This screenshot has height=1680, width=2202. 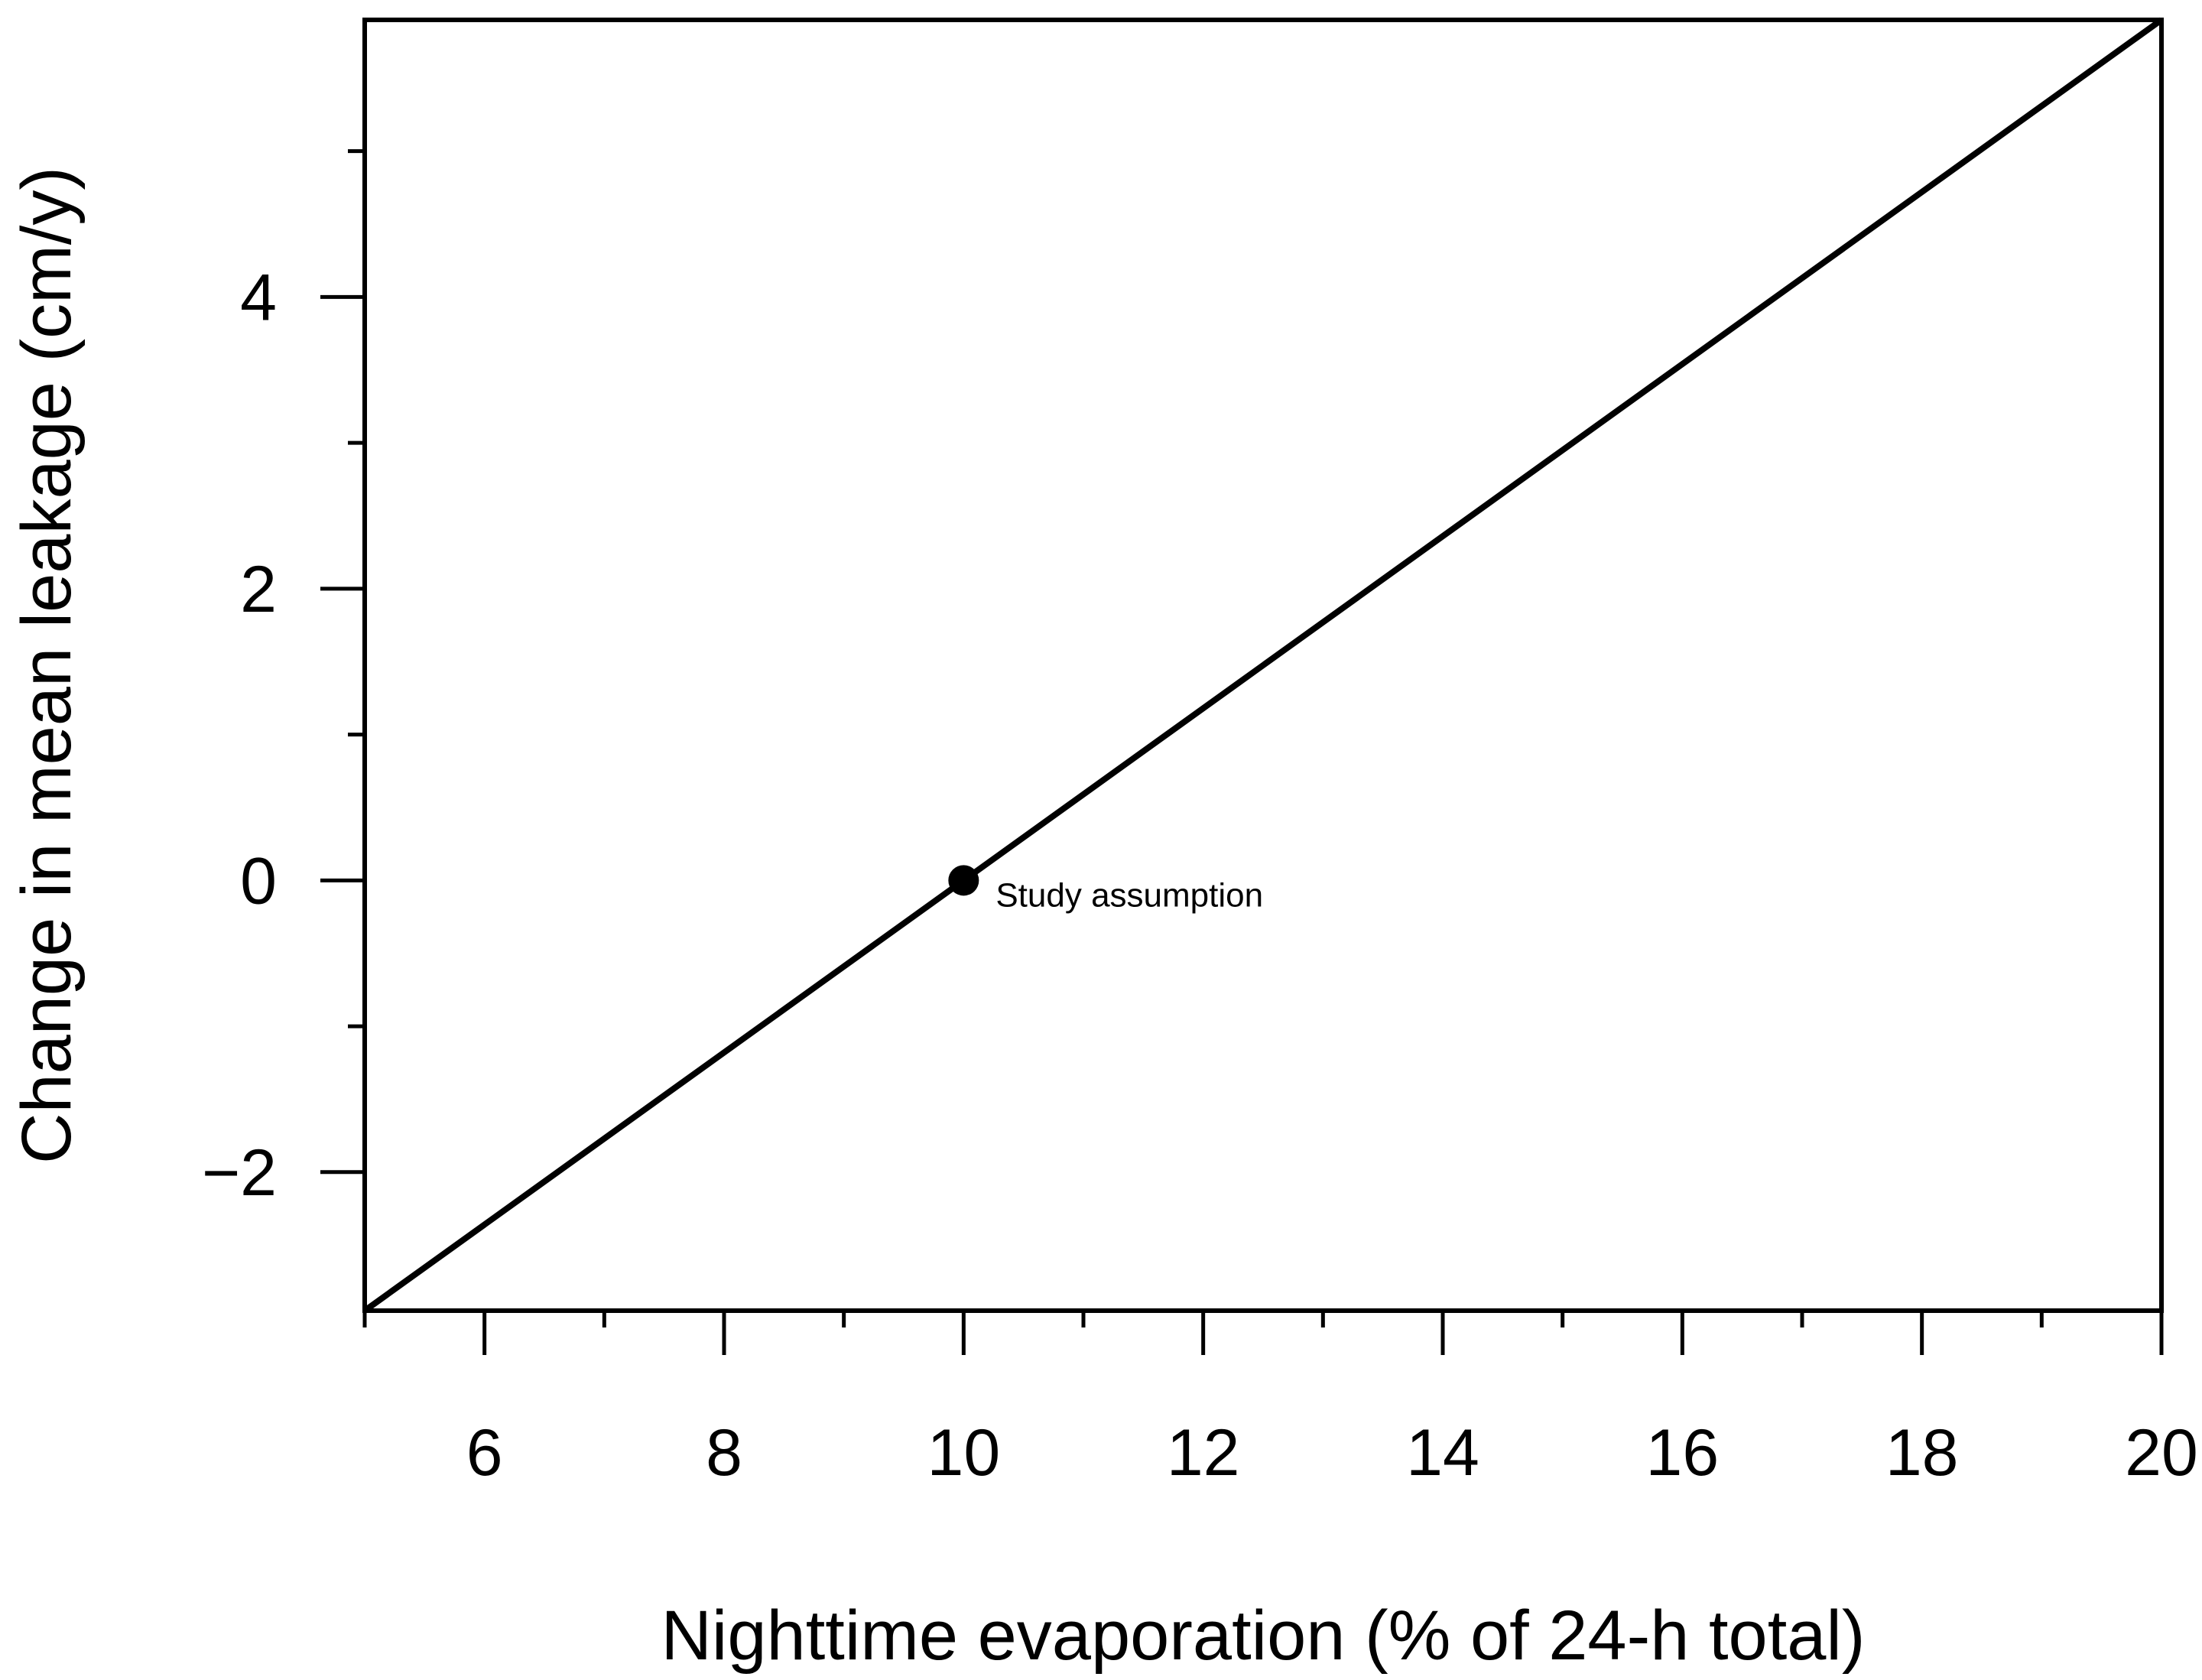 I want to click on x-tick-label: 20, so click(x=2161, y=1453).